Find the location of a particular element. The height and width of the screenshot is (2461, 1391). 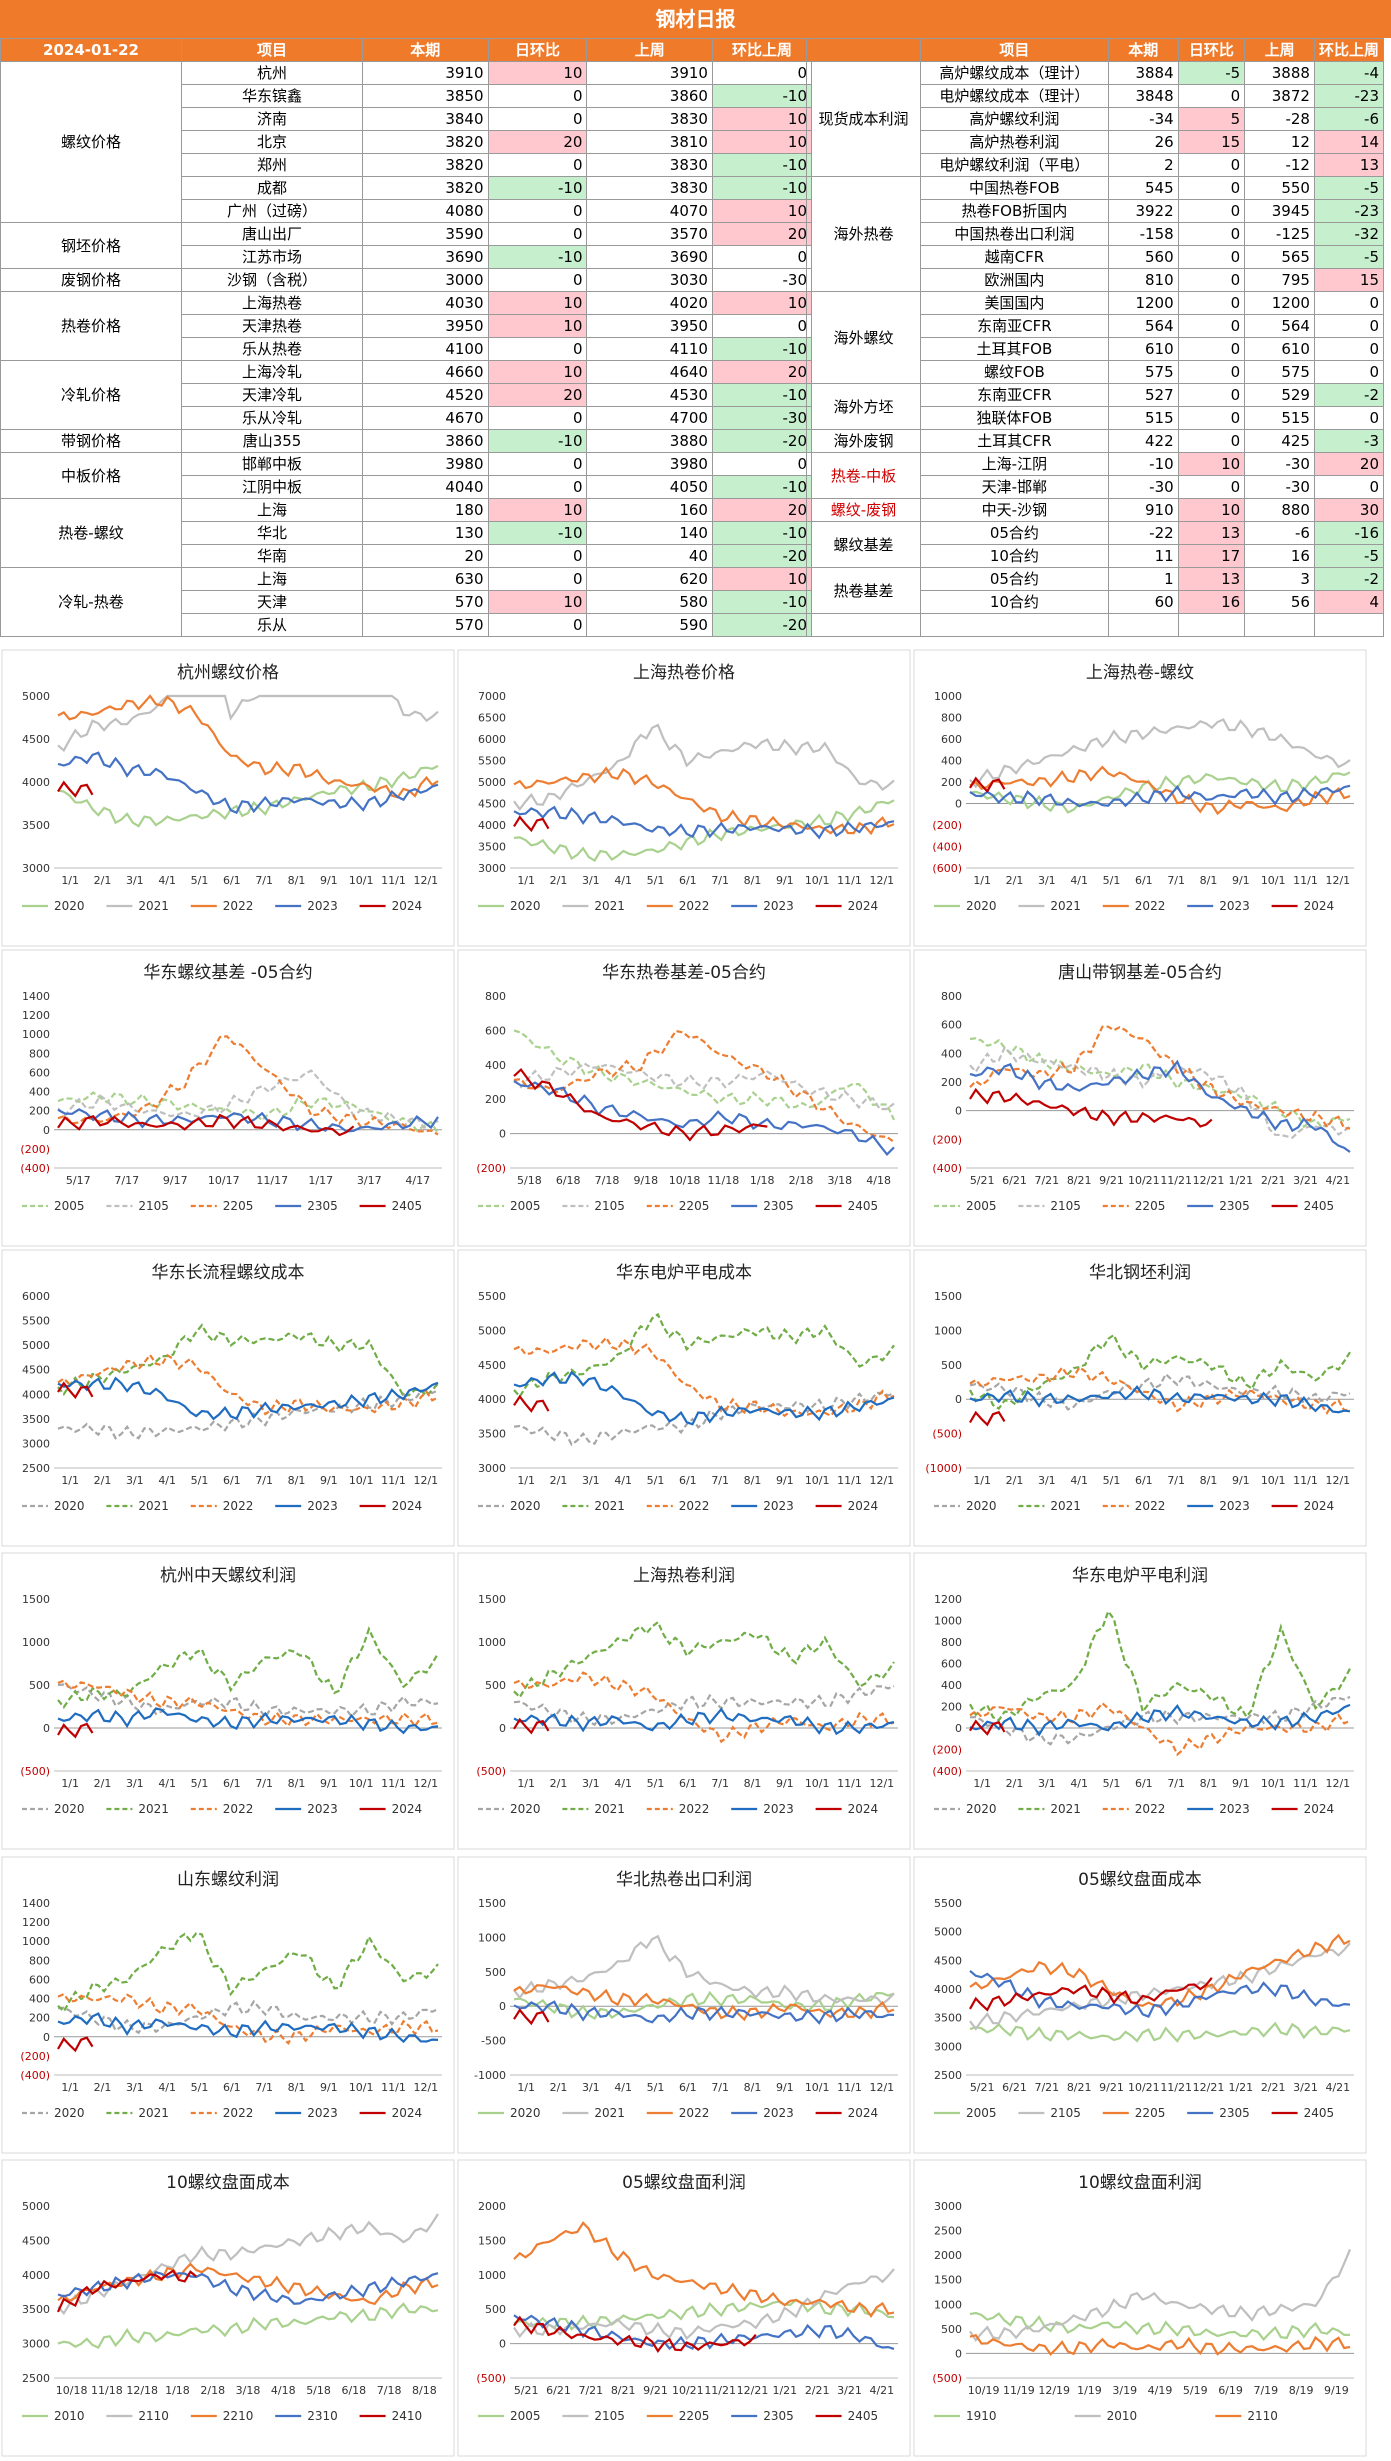

y-tick-label: (200) is located at coordinates (35, 2056).